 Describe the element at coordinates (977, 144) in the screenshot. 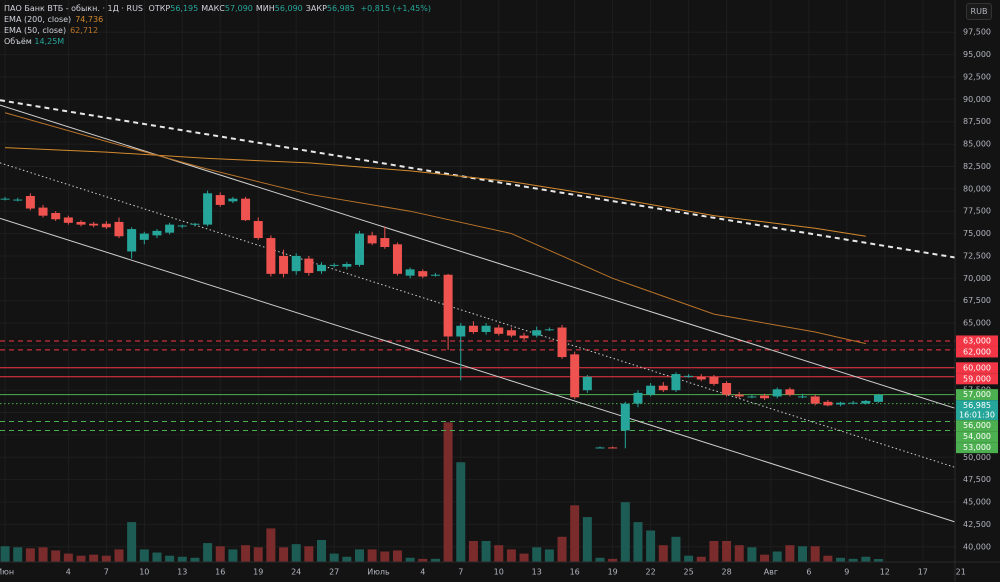

I see `y-tick-label: 85,000` at that location.